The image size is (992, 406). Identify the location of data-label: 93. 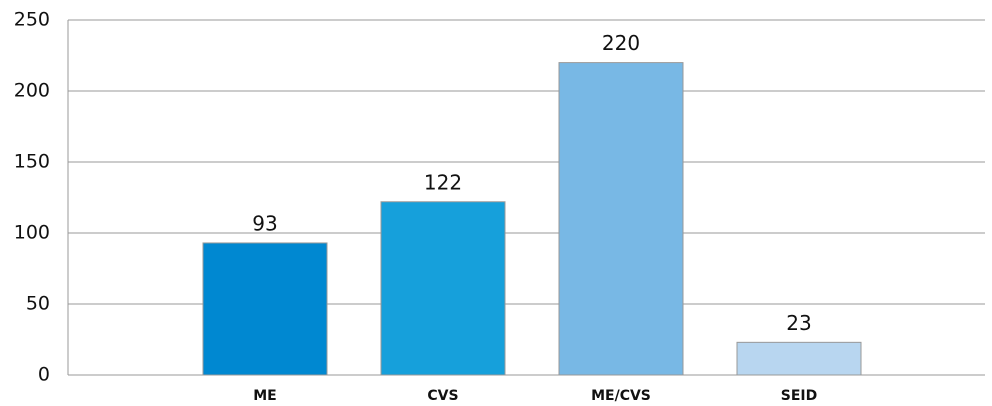
(264, 223).